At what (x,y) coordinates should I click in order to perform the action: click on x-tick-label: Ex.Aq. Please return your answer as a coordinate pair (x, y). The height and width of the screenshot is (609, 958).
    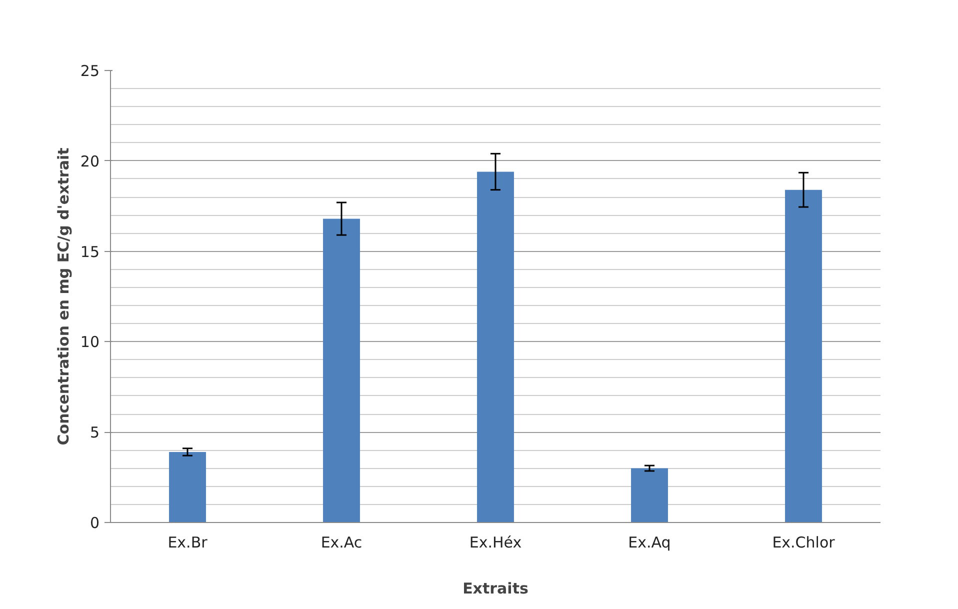
    Looking at the image, I should click on (649, 543).